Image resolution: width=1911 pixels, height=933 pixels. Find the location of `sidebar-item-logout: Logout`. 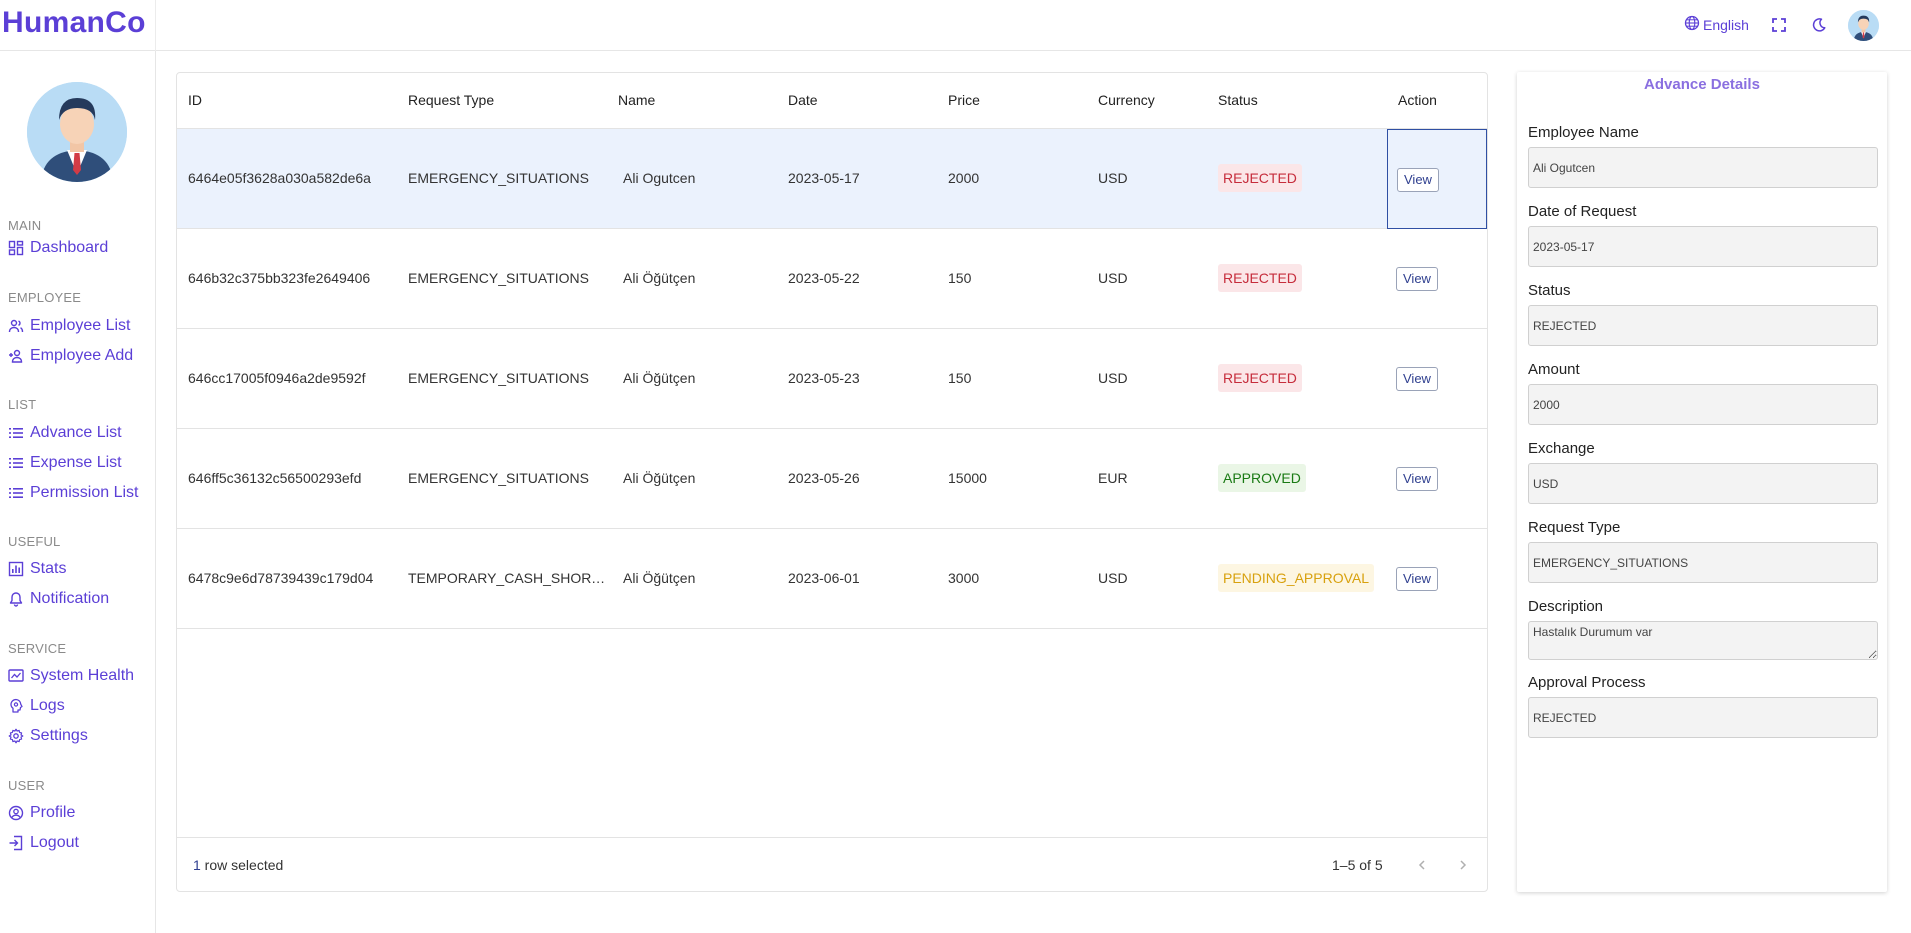

sidebar-item-logout: Logout is located at coordinates (43, 843).